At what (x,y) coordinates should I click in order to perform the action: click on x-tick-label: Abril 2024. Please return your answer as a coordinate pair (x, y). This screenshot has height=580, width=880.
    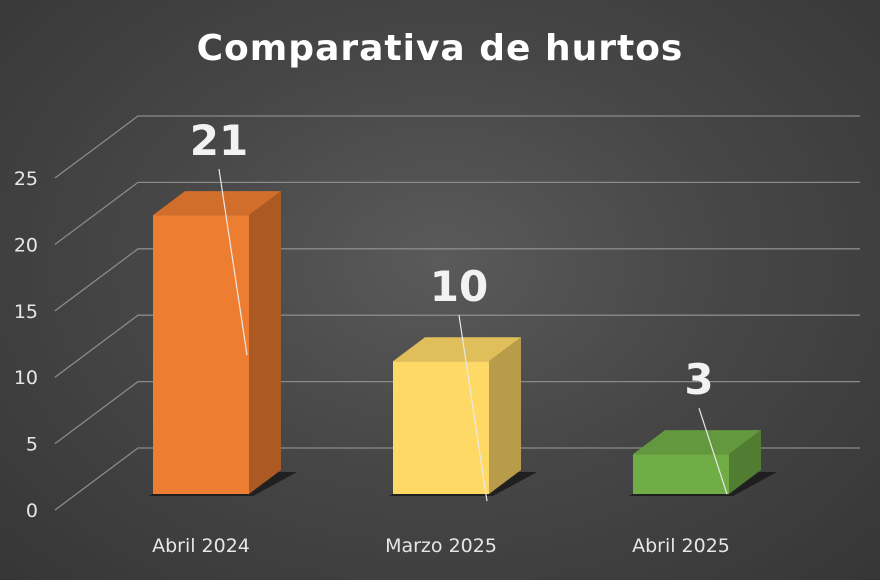
    Looking at the image, I should click on (201, 546).